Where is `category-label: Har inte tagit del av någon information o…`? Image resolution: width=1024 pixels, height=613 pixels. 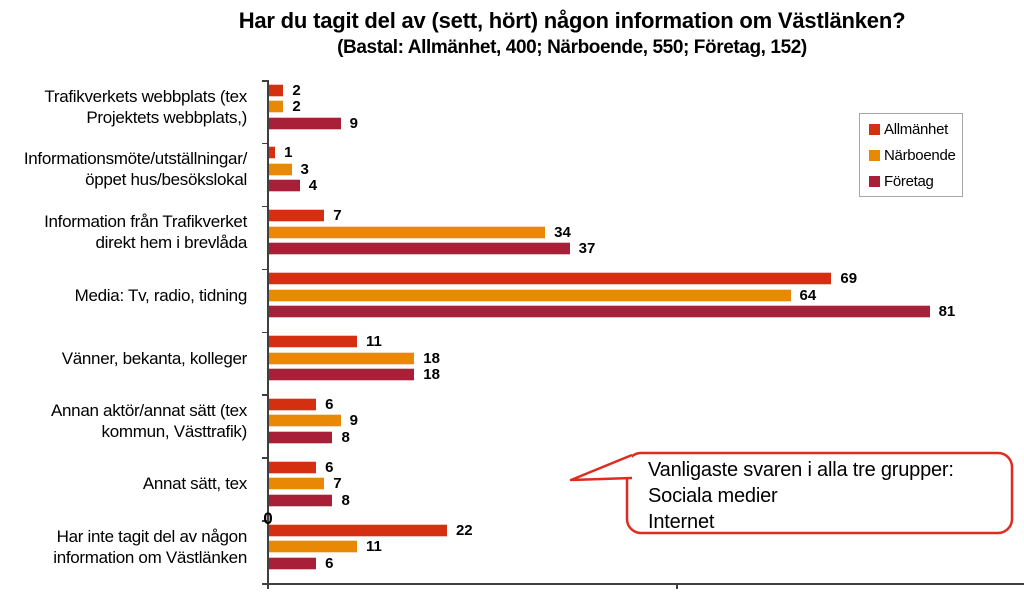
category-label: Har inte tagit del av någon information o… is located at coordinates (150, 546).